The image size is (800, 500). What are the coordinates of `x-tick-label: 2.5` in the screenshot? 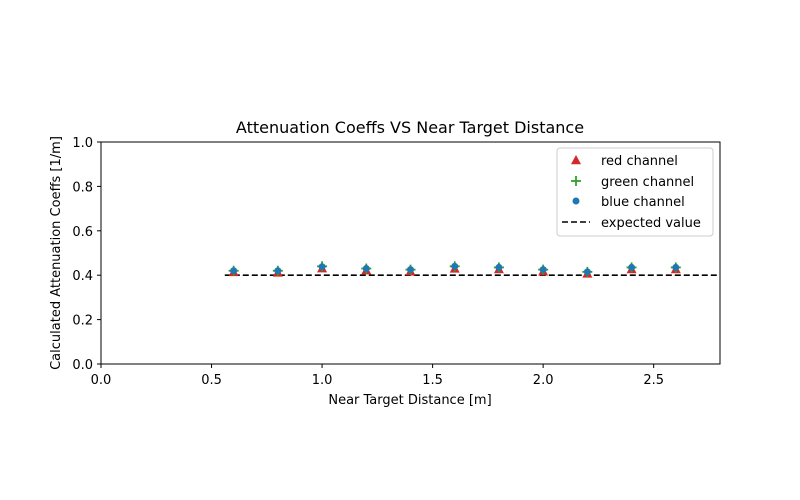 It's located at (653, 380).